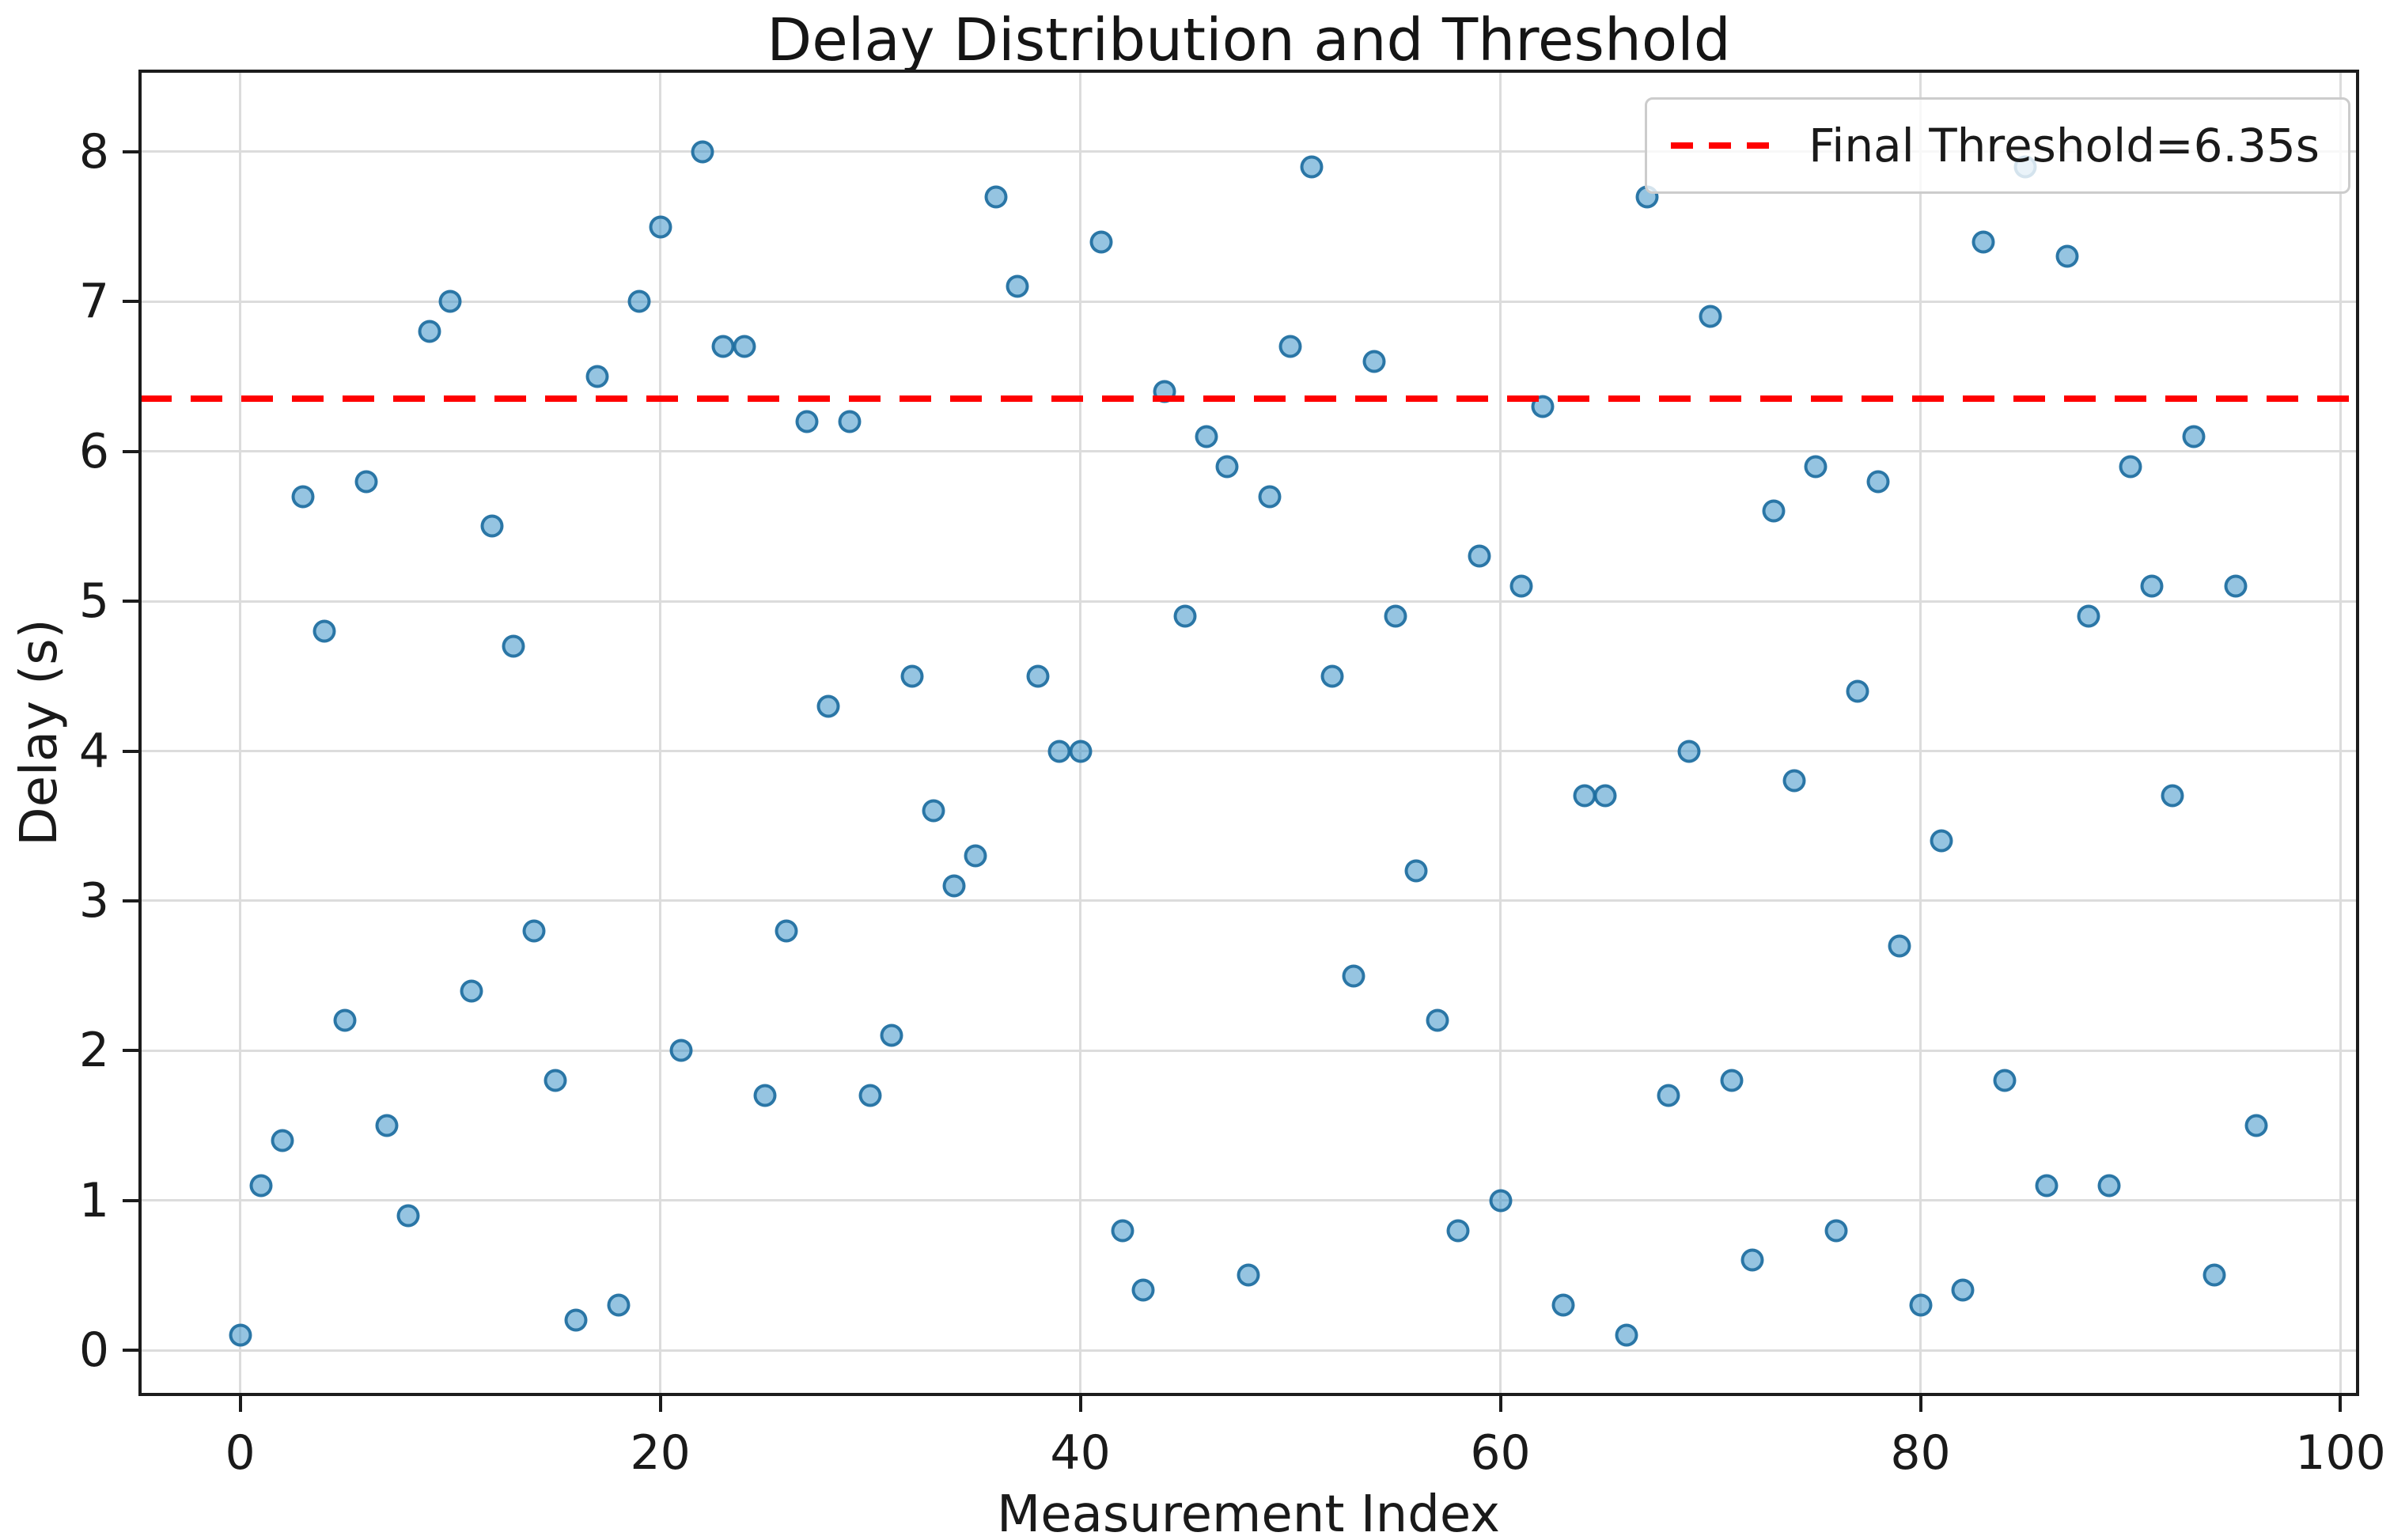  What do you see at coordinates (1248, 1394) in the screenshot?
I see `bottom-spine` at bounding box center [1248, 1394].